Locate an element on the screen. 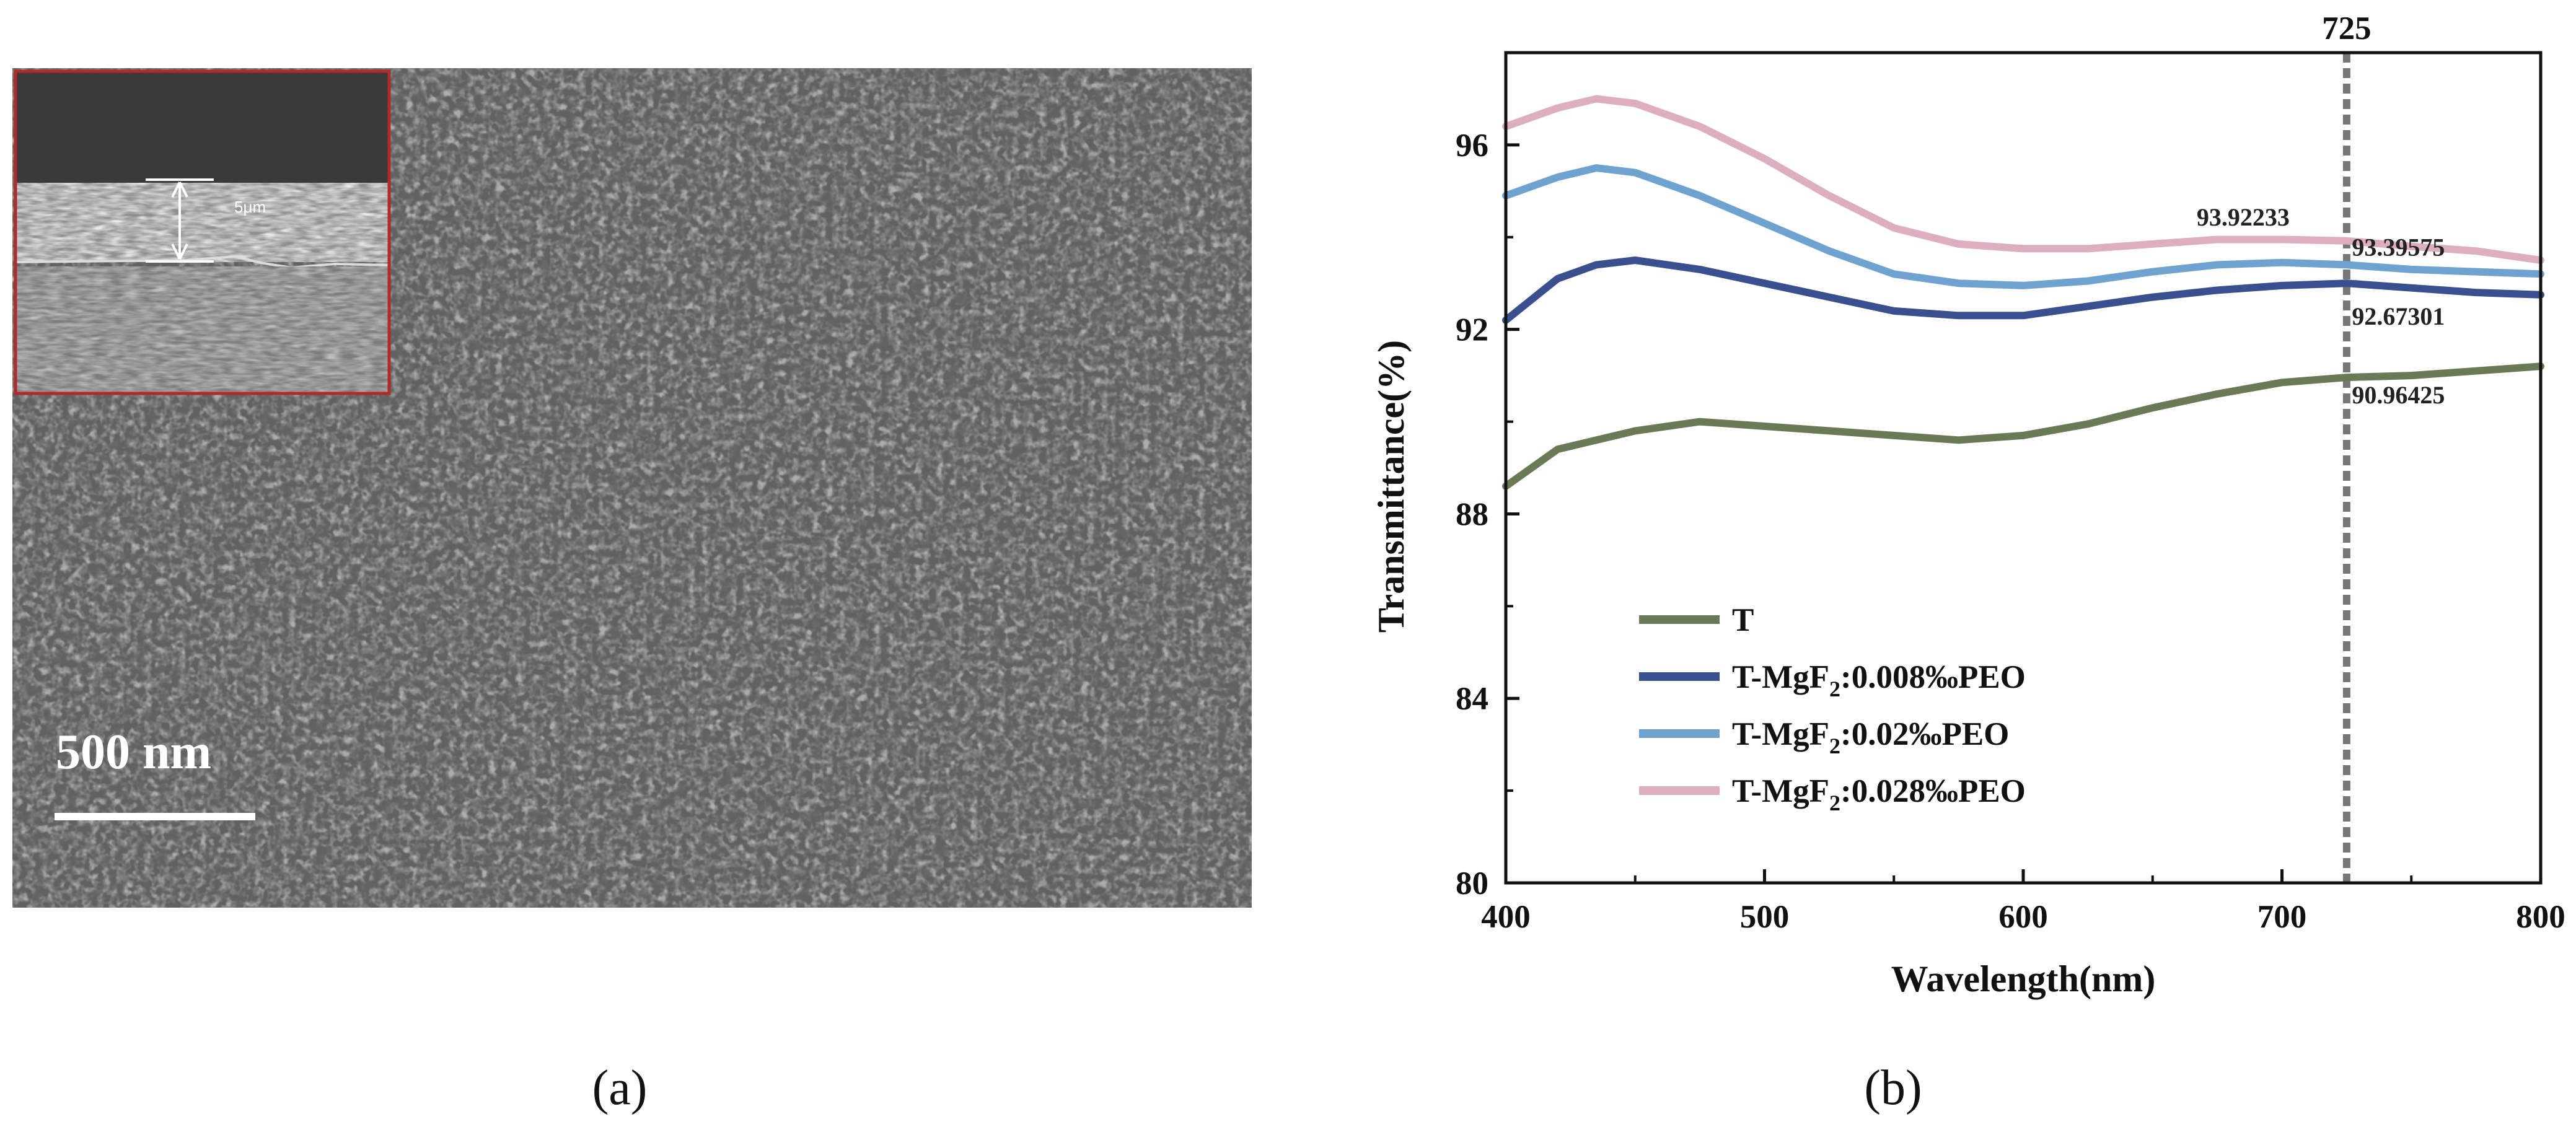 This screenshot has width=2576, height=1127. inset-arrow-head-down is located at coordinates (180, 251).